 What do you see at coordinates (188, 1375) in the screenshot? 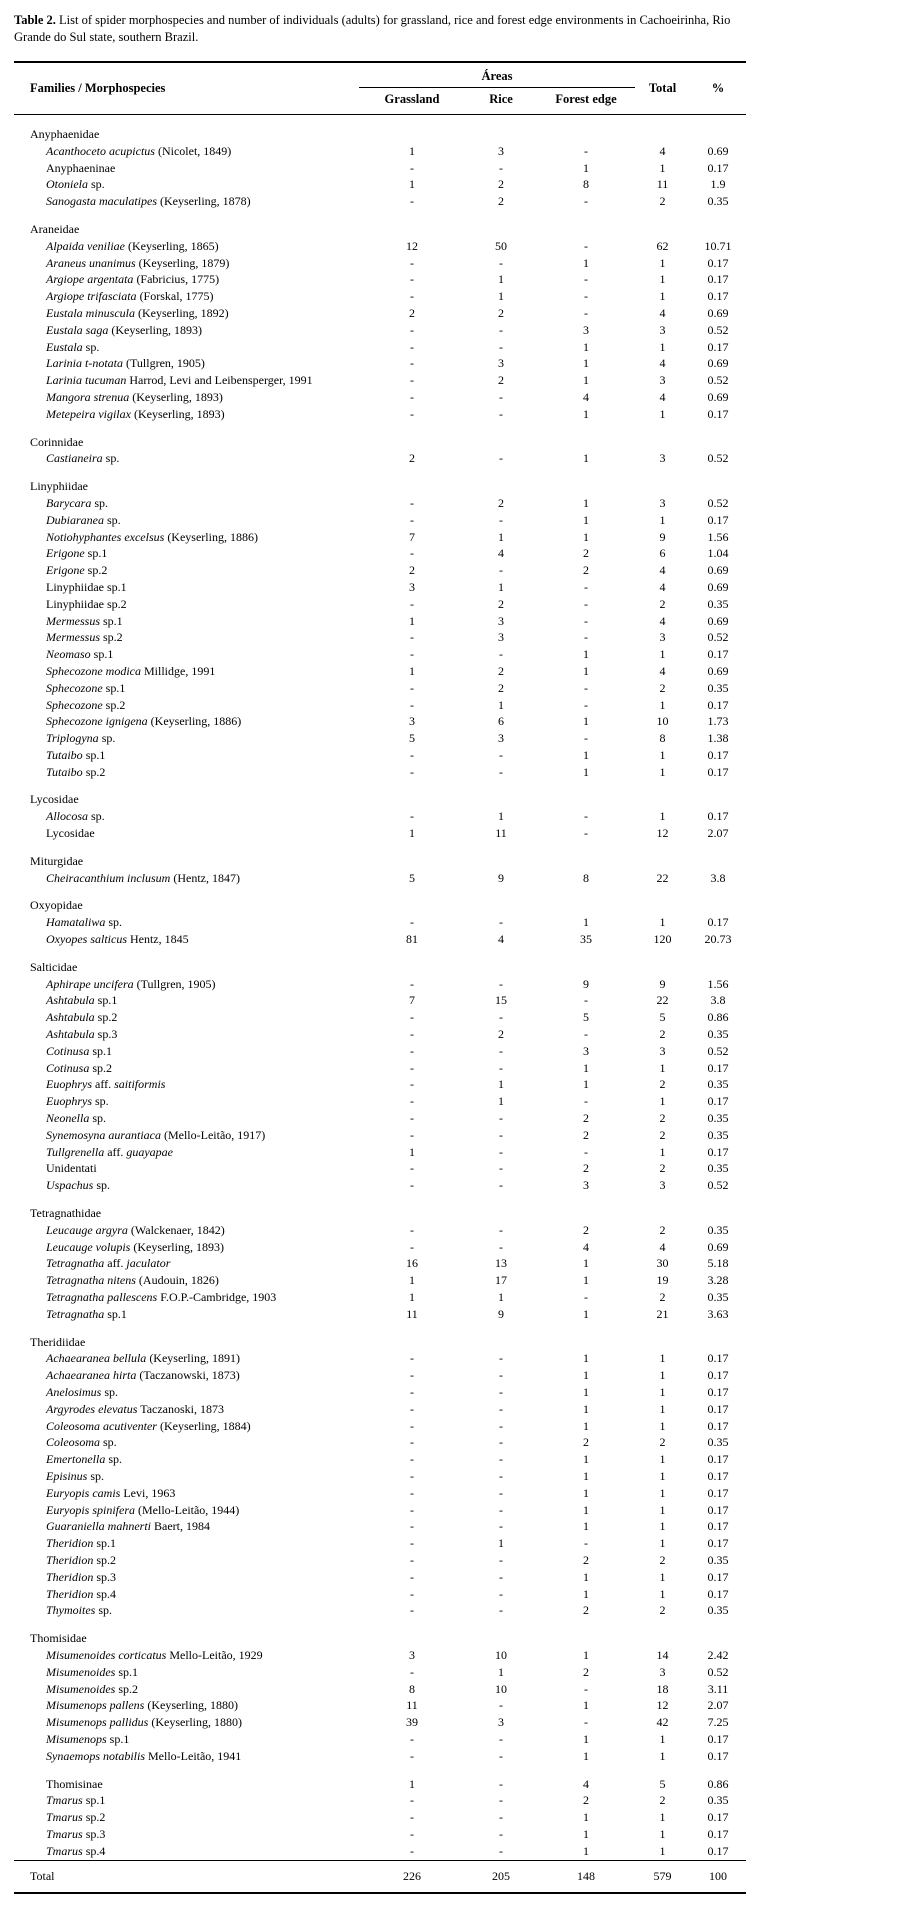
I see `species-name-segment: (Taczanowski, 1873)` at bounding box center [188, 1375].